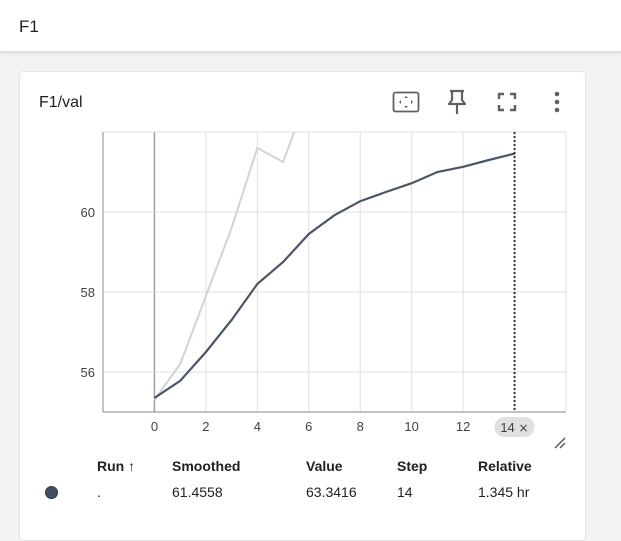 The image size is (621, 541). I want to click on page-title: F1, so click(29, 26).